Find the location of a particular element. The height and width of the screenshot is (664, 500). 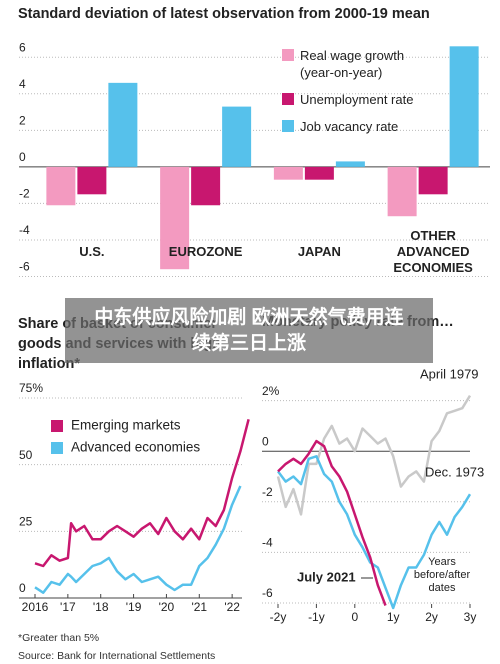

category-label: JAPAN is located at coordinates (319, 252).